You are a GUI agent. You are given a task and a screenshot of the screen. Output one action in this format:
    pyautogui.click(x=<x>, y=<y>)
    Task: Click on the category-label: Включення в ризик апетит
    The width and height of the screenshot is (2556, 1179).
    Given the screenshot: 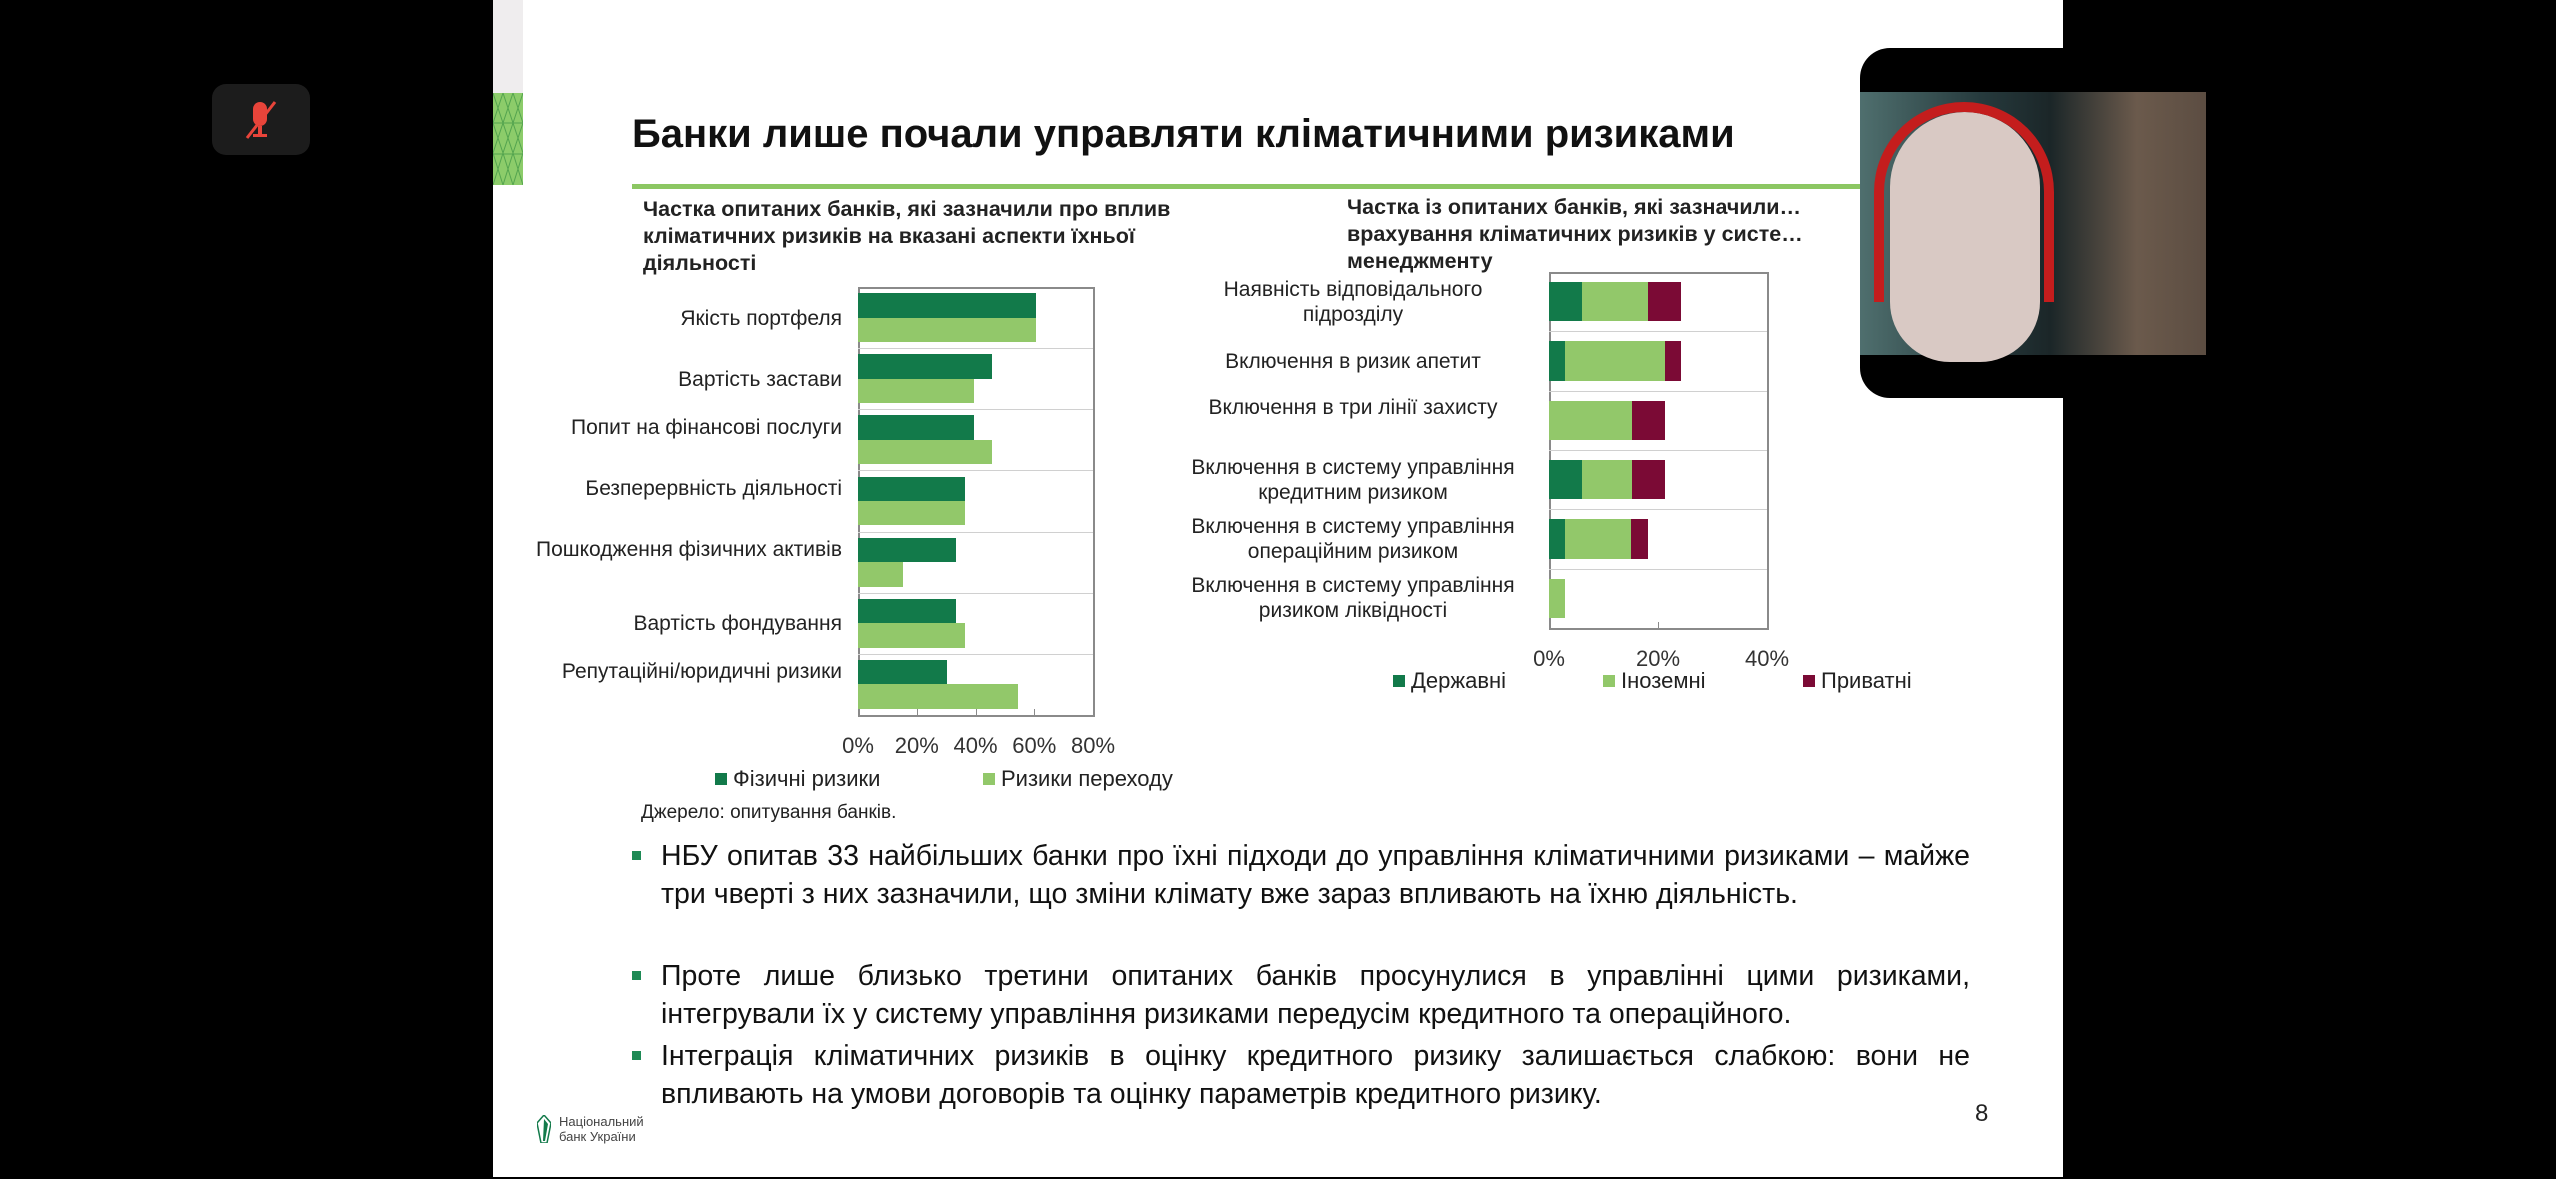 What is the action you would take?
    pyautogui.click(x=1353, y=361)
    